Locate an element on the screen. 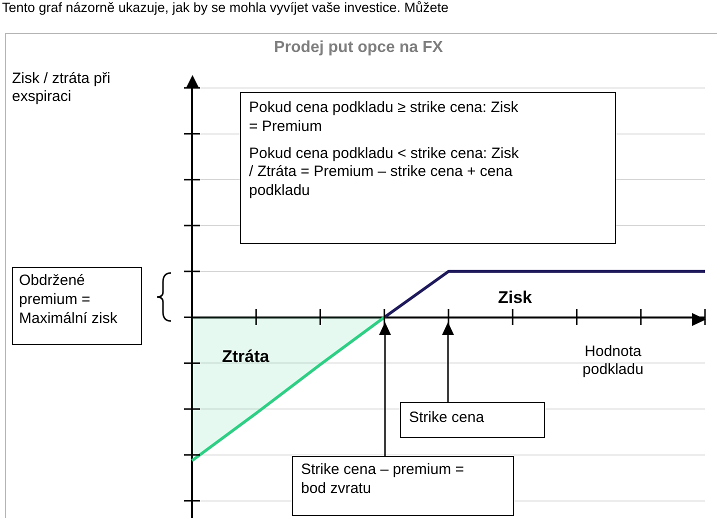  annotation: Zisk is located at coordinates (515, 298).